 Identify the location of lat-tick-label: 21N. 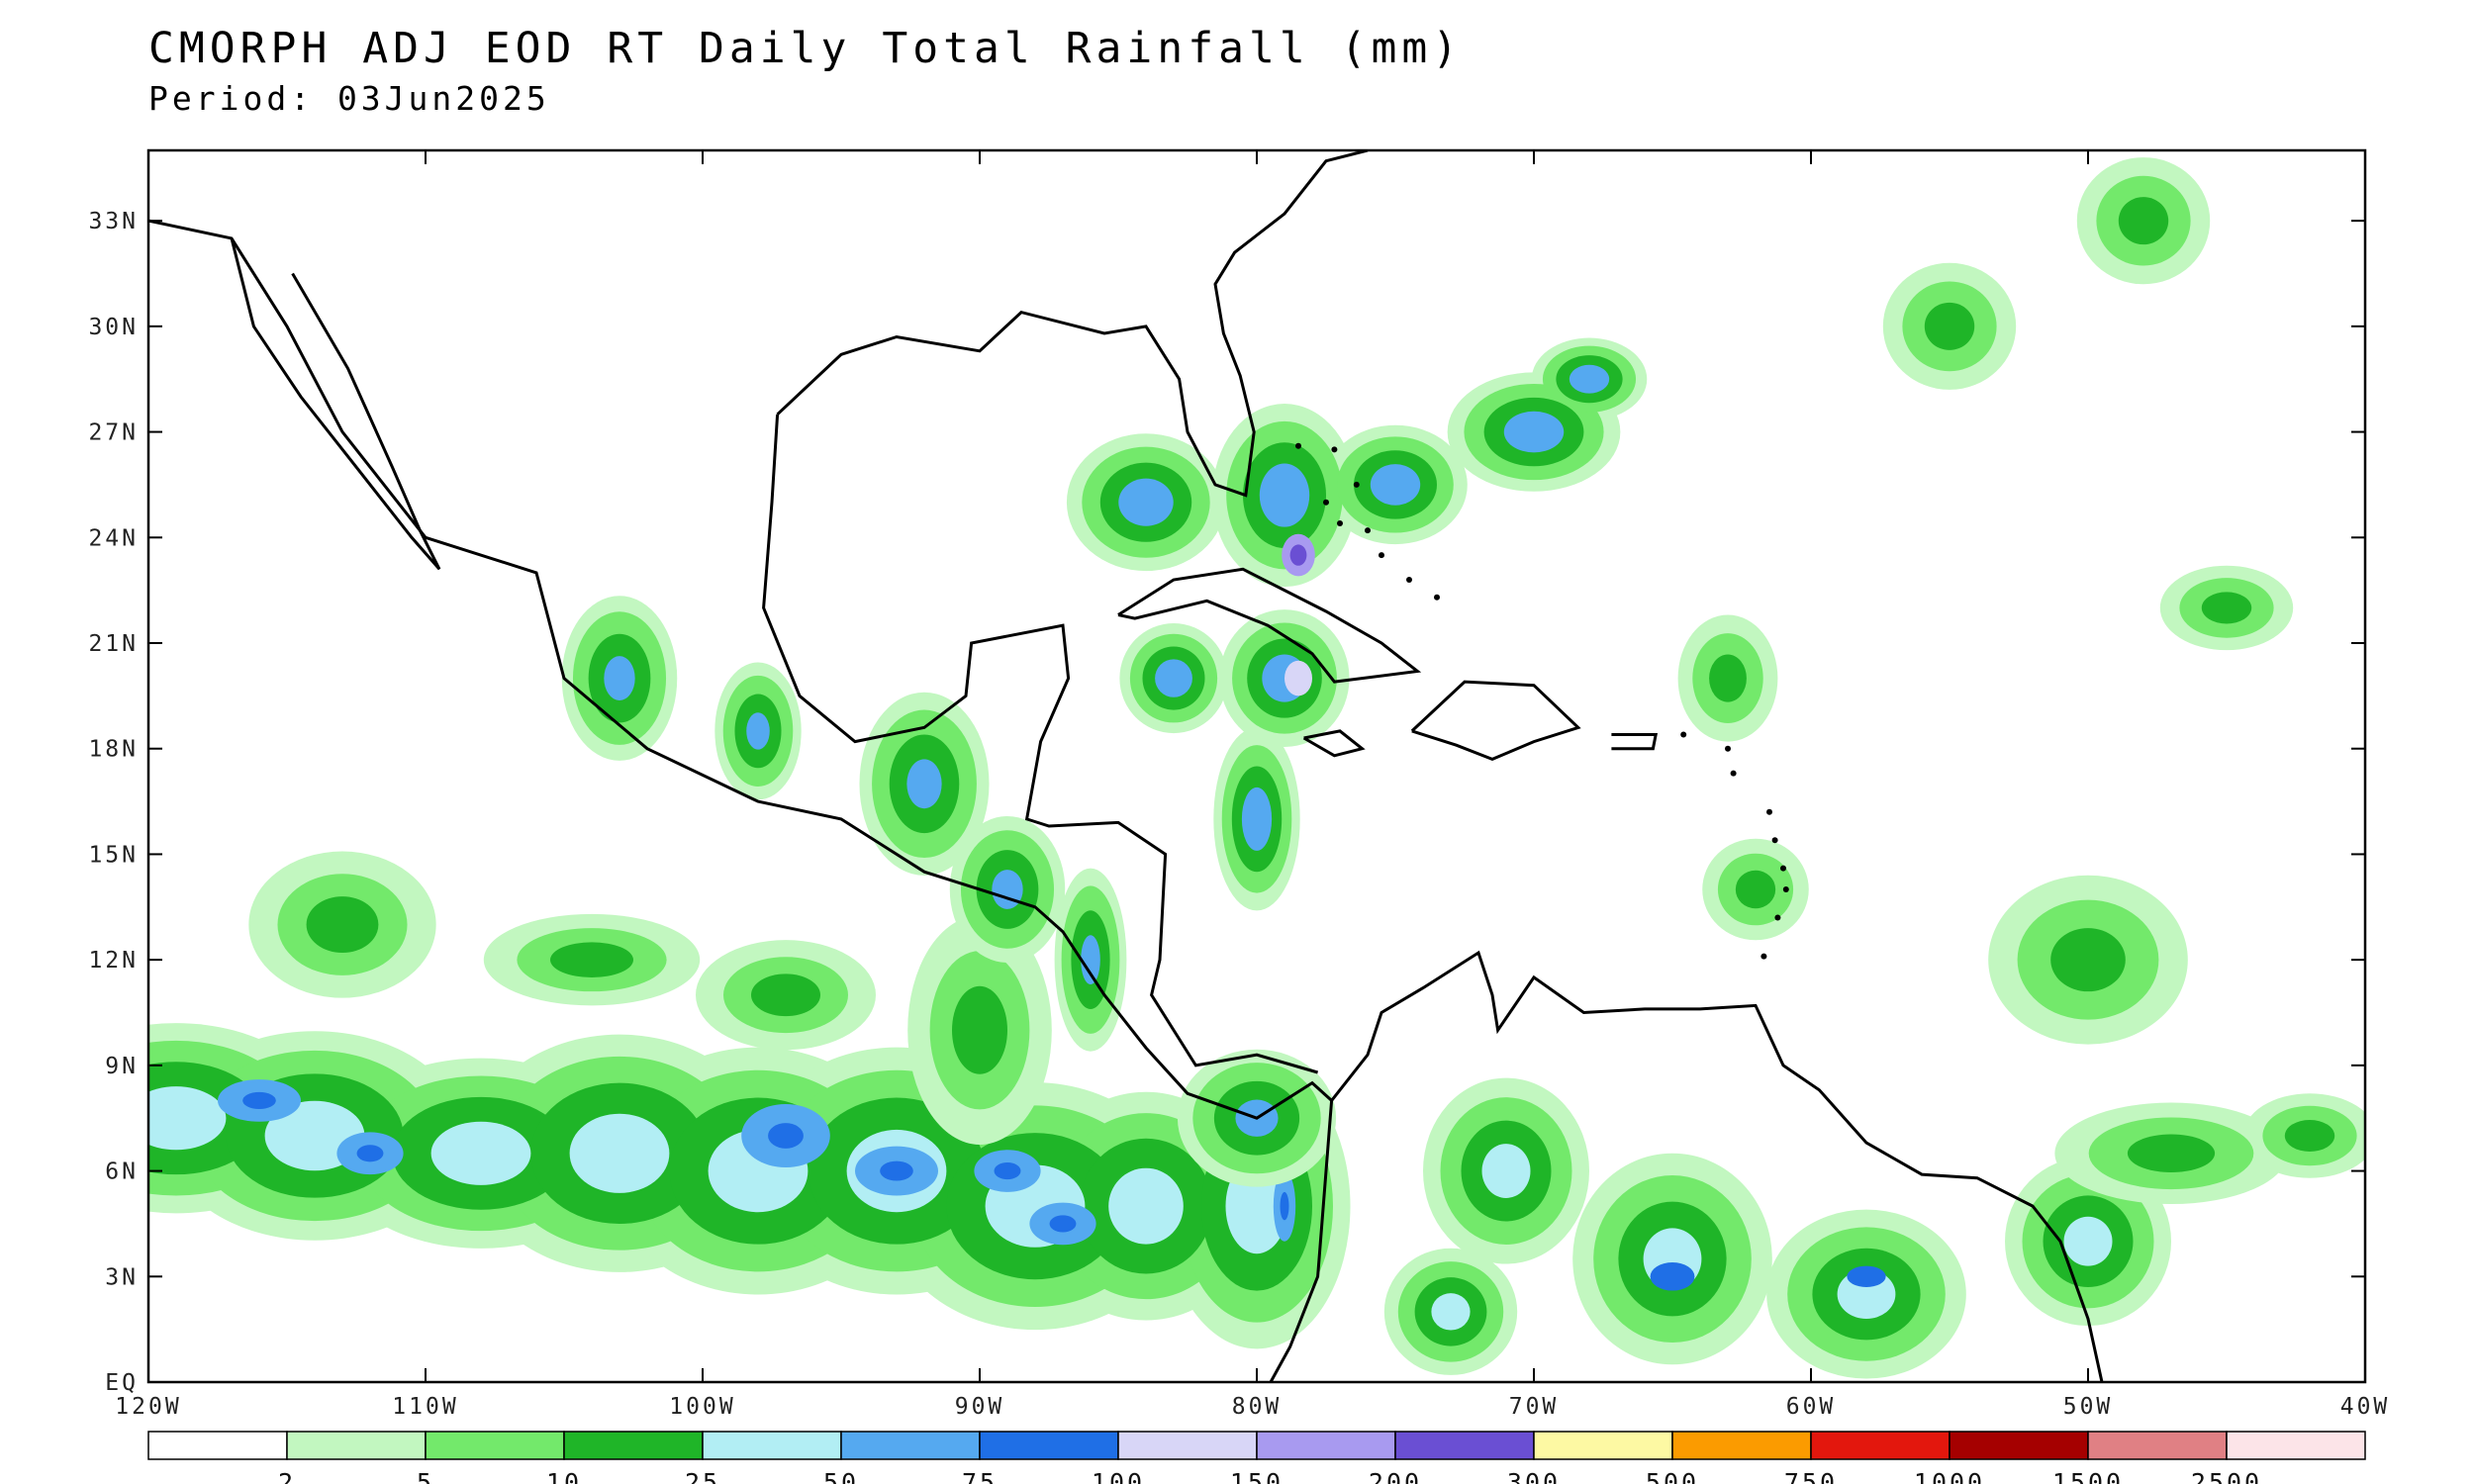
(114, 644).